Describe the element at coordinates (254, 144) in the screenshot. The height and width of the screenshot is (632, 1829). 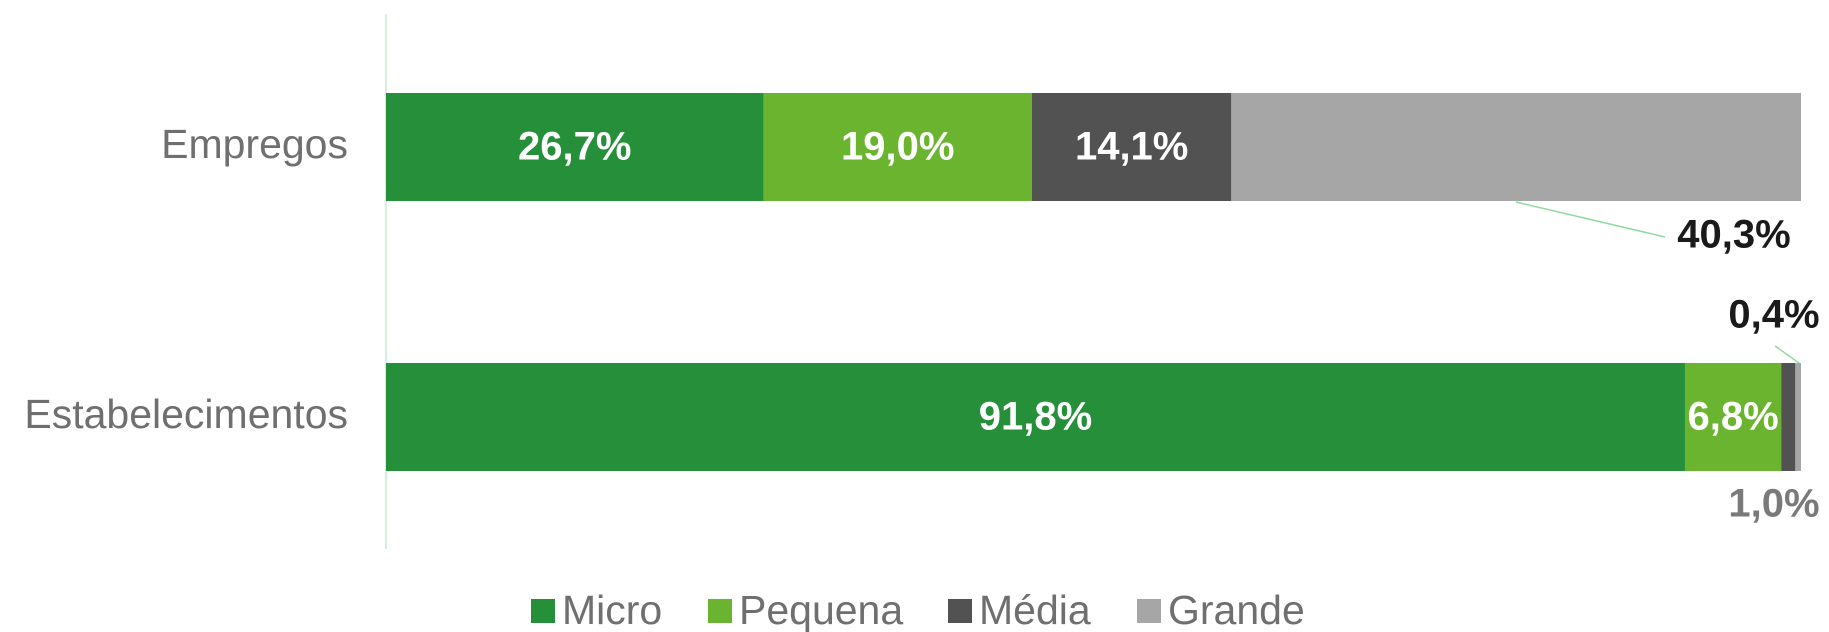
I see `category-label: Empregos` at that location.